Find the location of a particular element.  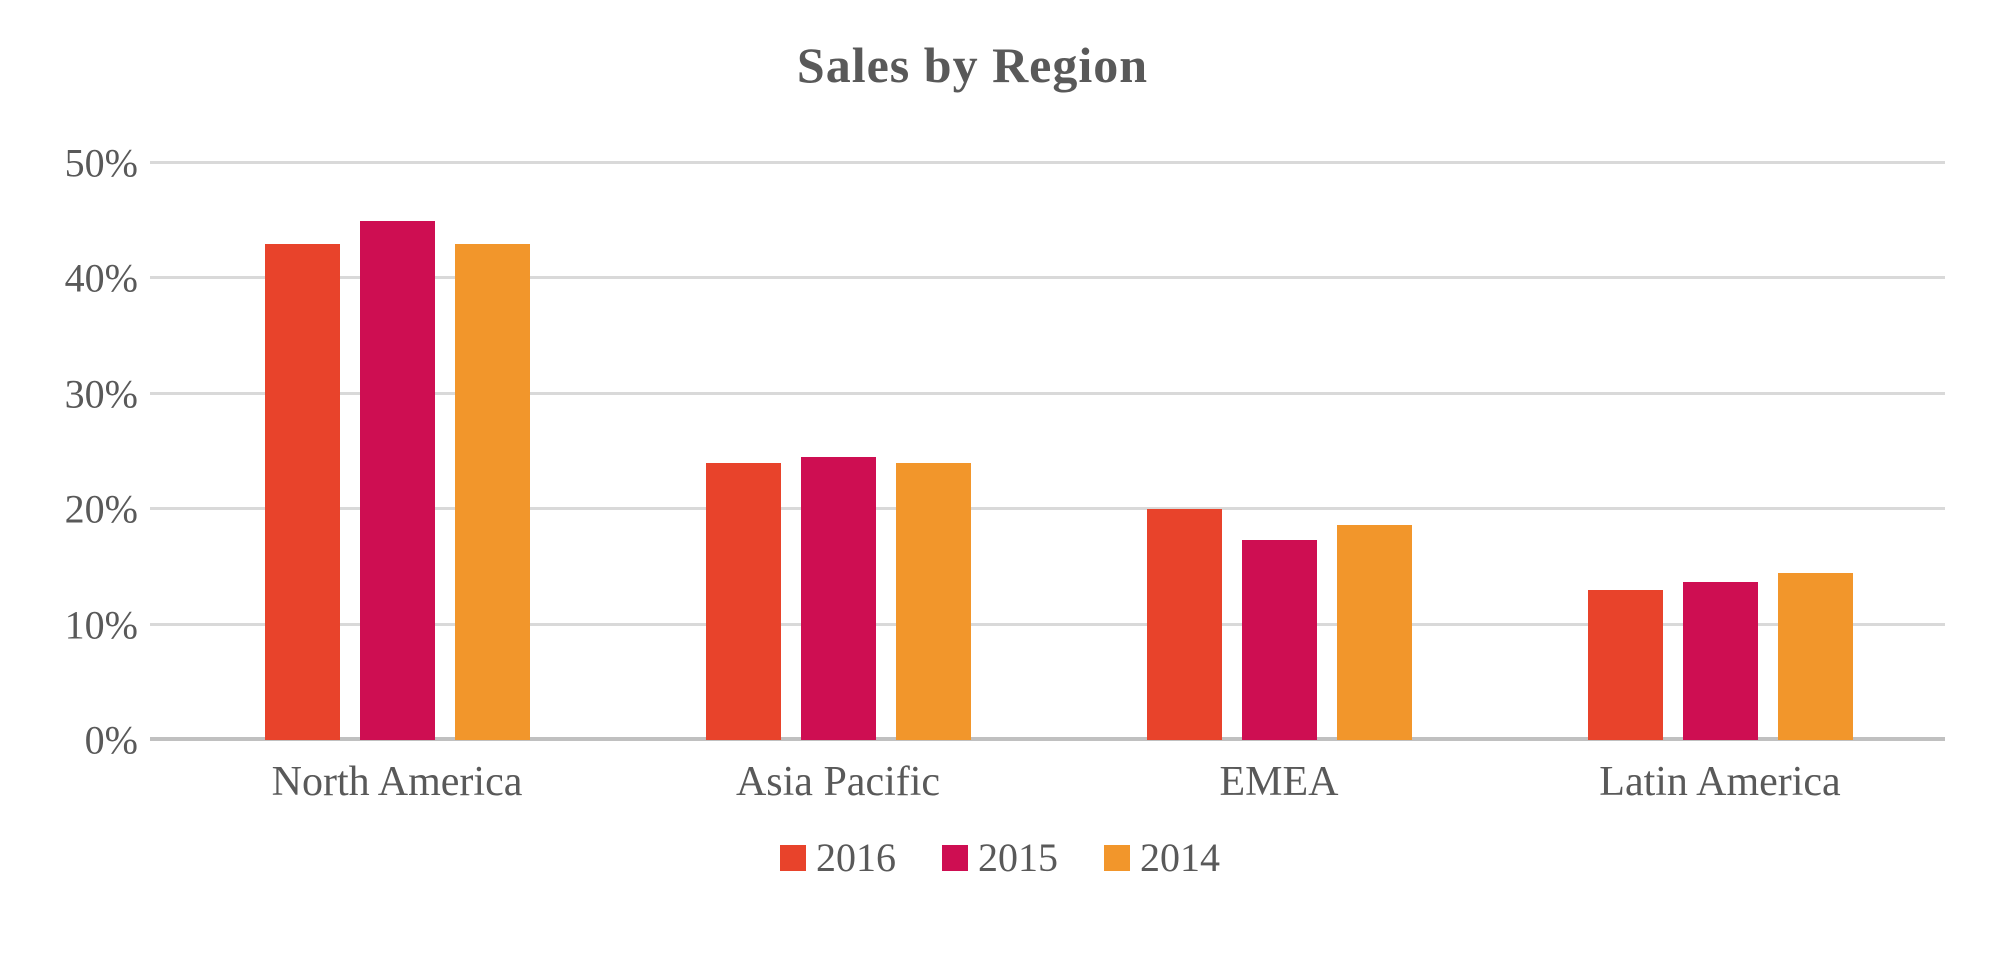

legend-item-2015: 2015 is located at coordinates (1000, 858).